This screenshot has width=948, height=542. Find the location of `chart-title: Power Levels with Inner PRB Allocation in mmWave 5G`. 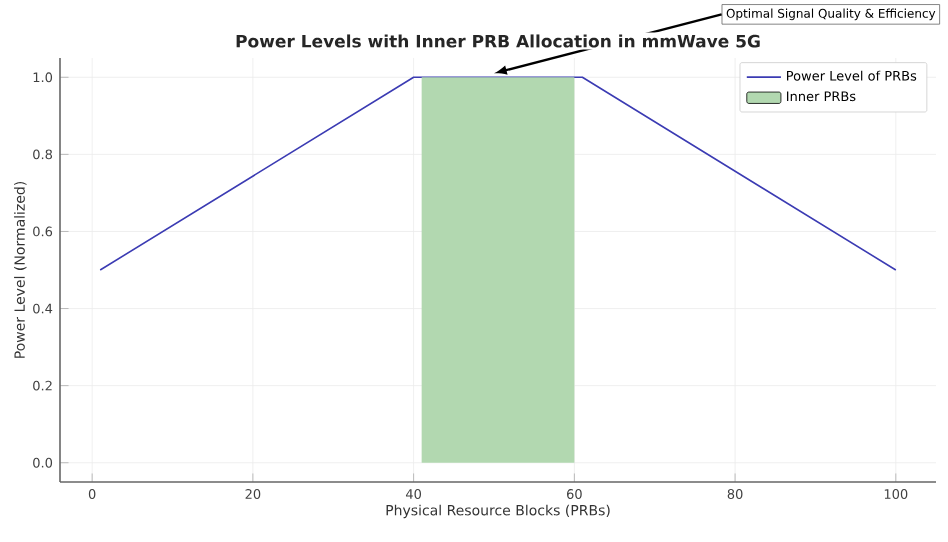

chart-title: Power Levels with Inner PRB Allocation in mmWave 5G is located at coordinates (498, 41).